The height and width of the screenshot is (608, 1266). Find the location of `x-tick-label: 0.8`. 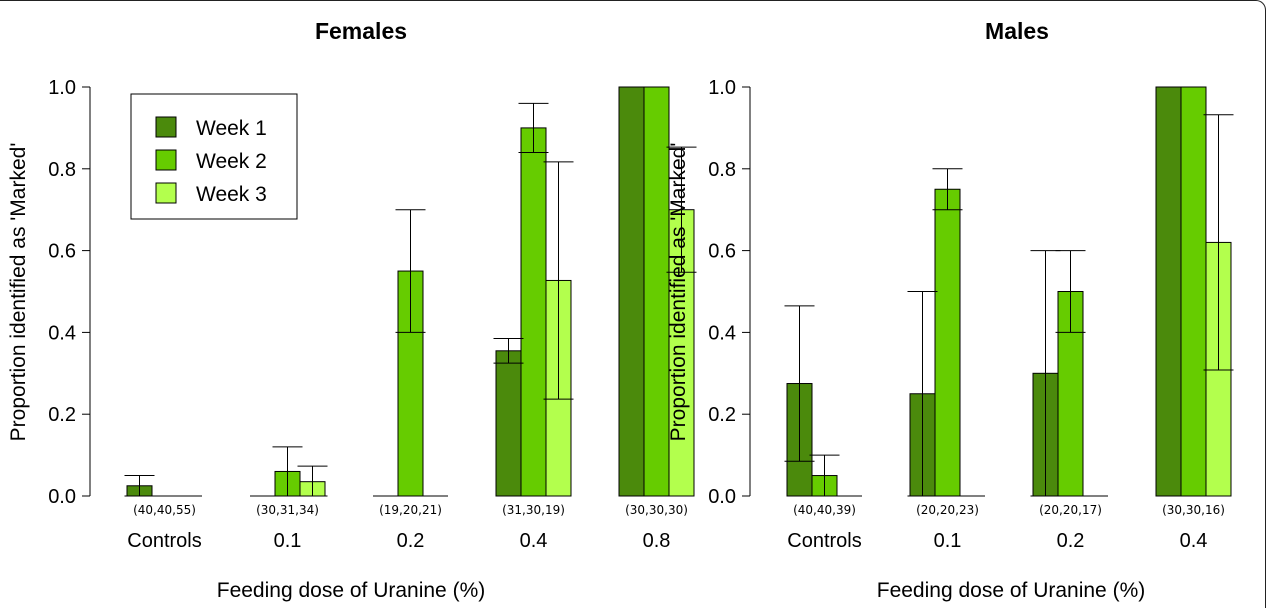

x-tick-label: 0.8 is located at coordinates (657, 541).